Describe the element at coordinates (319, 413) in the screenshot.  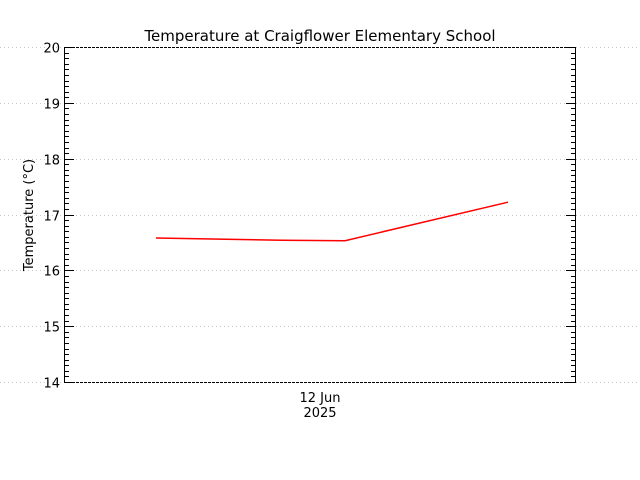
I see `x-tick-label-year: 2025` at that location.